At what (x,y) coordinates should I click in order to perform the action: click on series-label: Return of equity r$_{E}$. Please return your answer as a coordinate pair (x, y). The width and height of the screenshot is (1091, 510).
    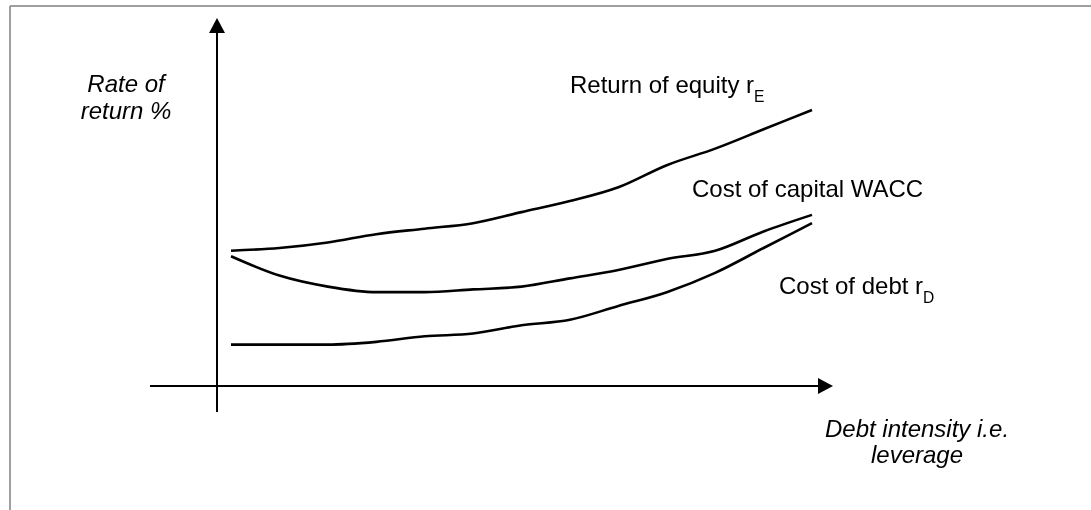
    Looking at the image, I should click on (667, 88).